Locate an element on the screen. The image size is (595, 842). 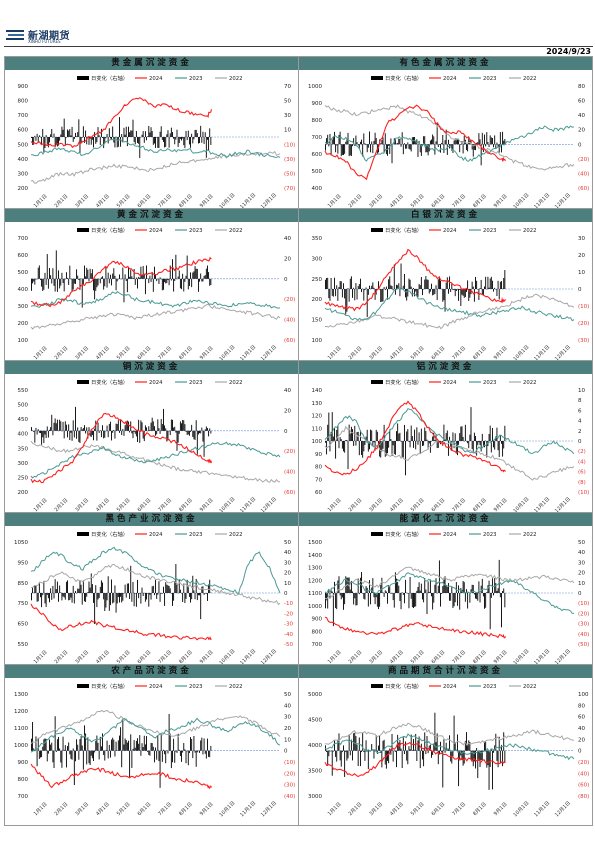
x-axis-tick: 8月1日 is located at coordinates (186, 809).